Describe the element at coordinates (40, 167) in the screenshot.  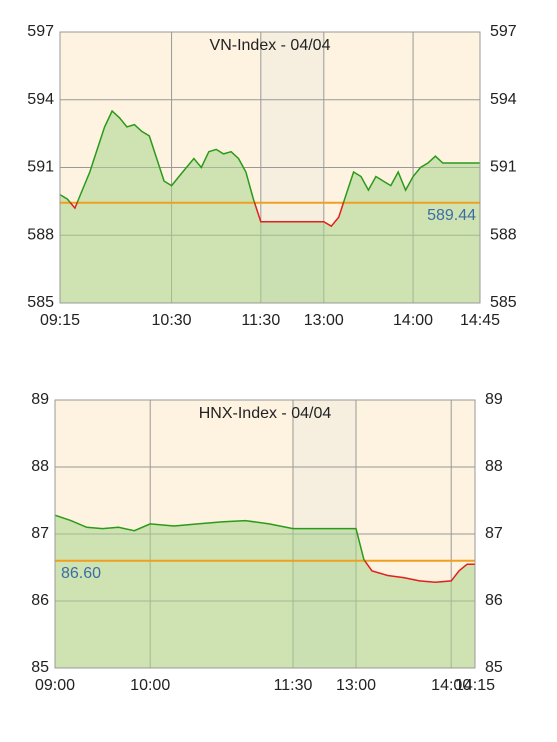
I see `y-tick-label: 591` at that location.